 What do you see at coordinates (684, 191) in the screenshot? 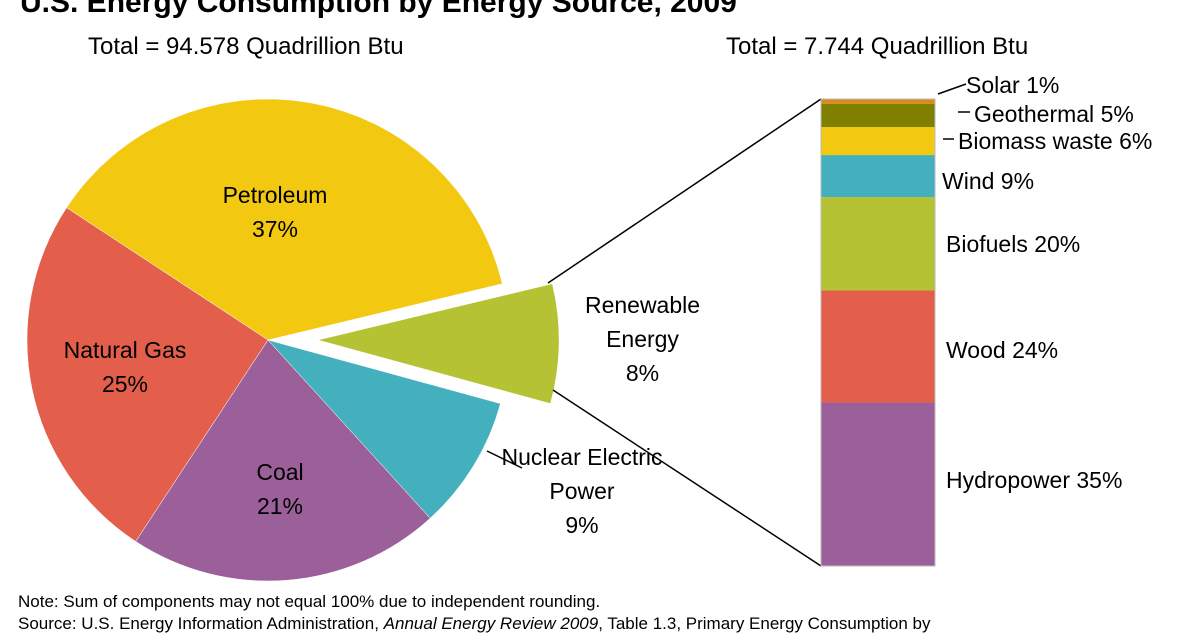
I see `connector-line-top` at bounding box center [684, 191].